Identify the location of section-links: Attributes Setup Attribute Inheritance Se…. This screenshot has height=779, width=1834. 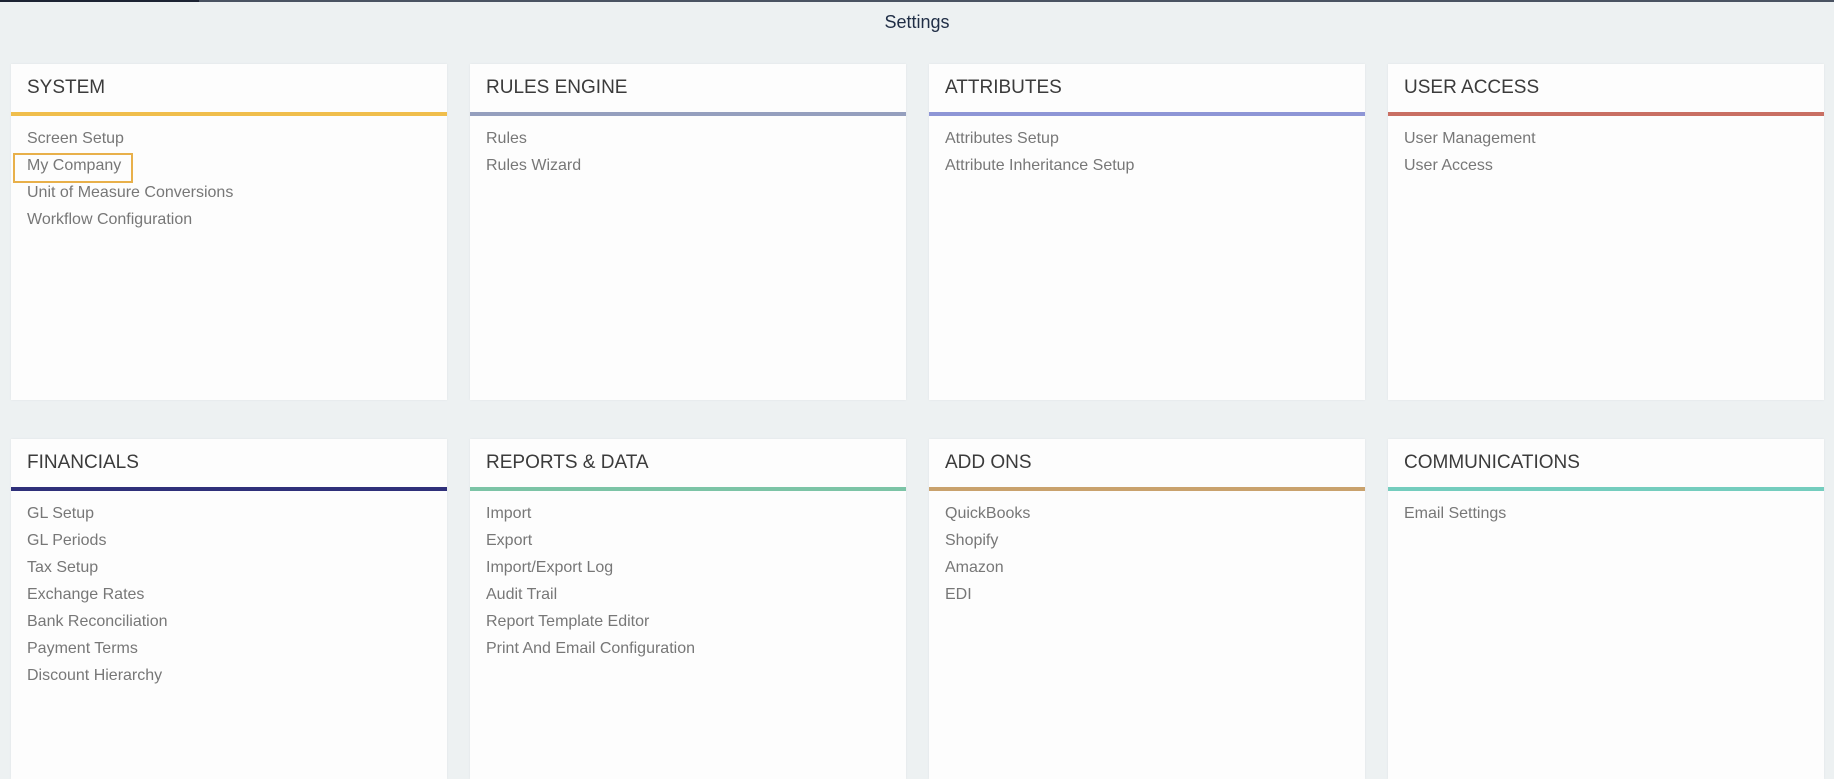
(1147, 147).